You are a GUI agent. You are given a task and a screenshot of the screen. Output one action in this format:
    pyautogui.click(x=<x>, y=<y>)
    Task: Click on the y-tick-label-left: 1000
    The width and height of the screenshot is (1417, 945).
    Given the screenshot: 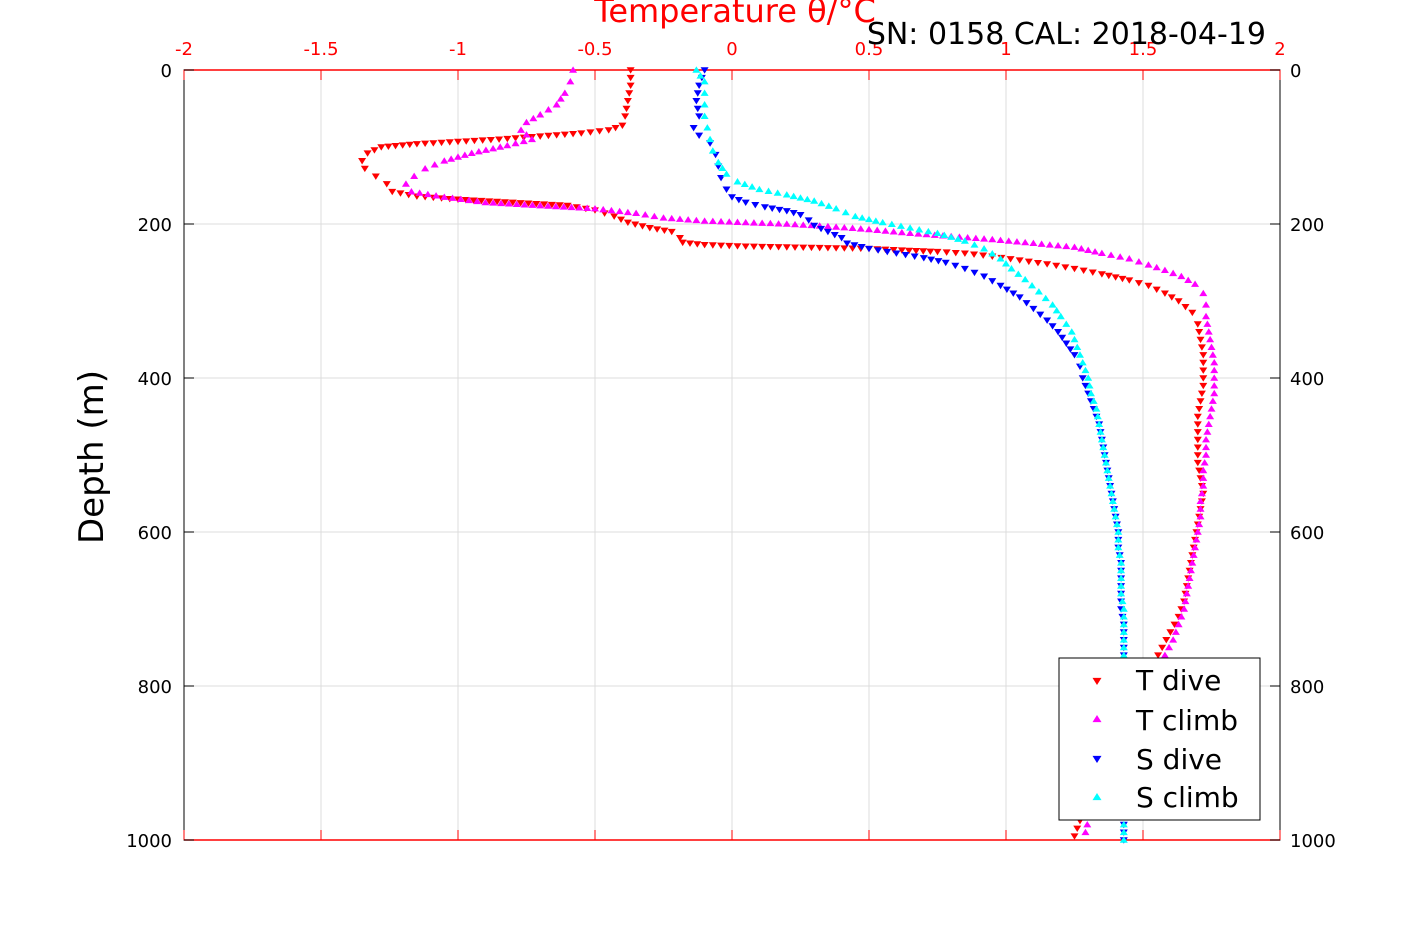 What is the action you would take?
    pyautogui.click(x=149, y=841)
    